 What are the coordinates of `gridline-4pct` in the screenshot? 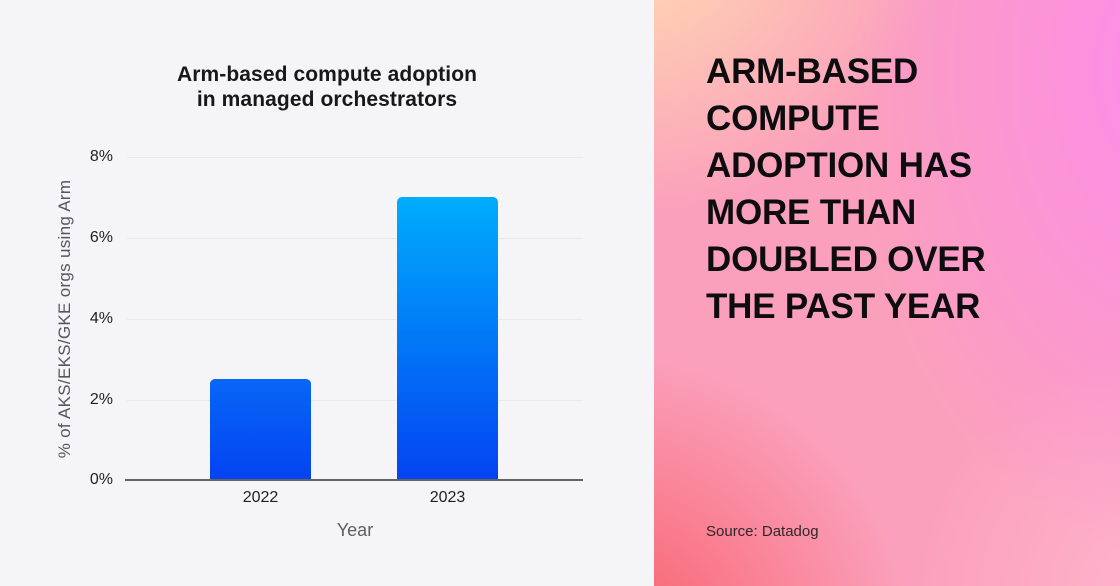 It's located at (355, 319).